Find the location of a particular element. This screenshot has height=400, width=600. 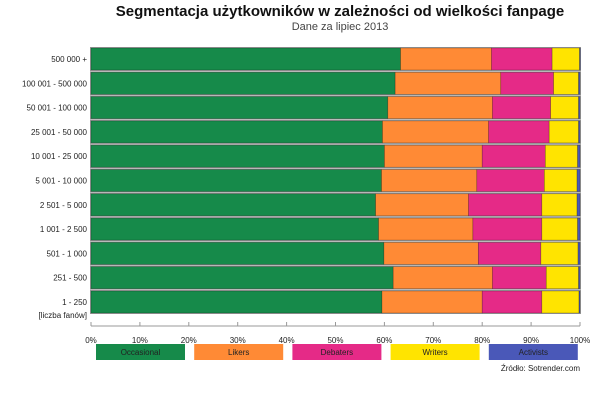

x-tick-label: 40% is located at coordinates (287, 340).